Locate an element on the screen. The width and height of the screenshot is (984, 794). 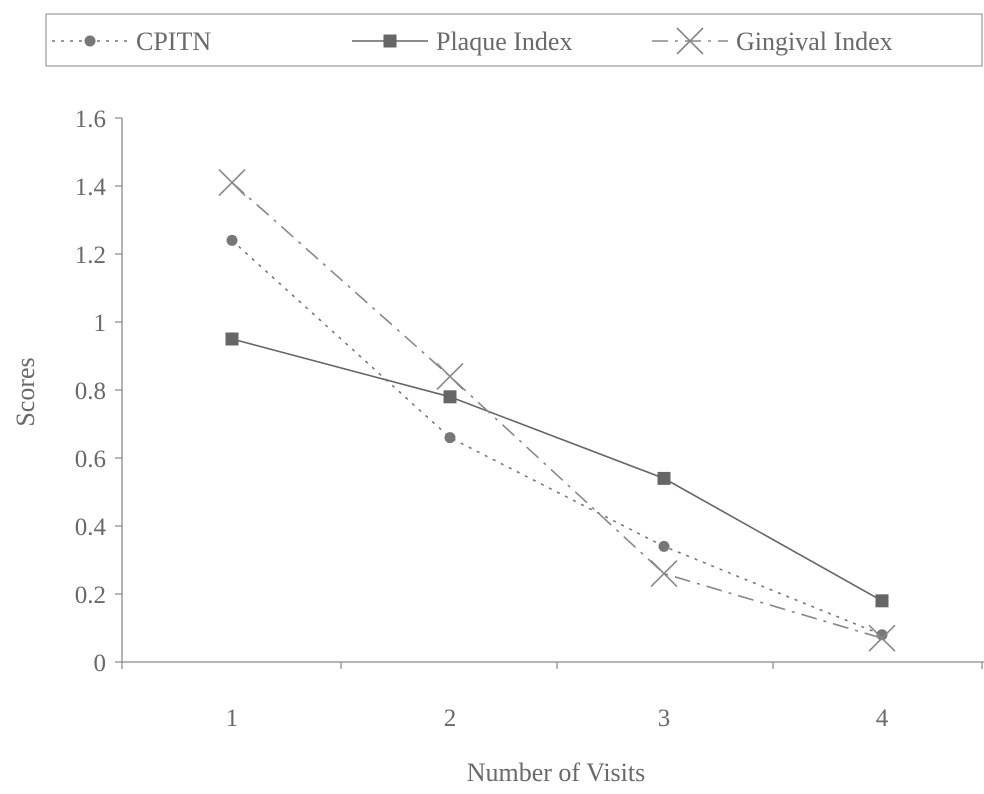
x-tick-label: 1 is located at coordinates (232, 718).